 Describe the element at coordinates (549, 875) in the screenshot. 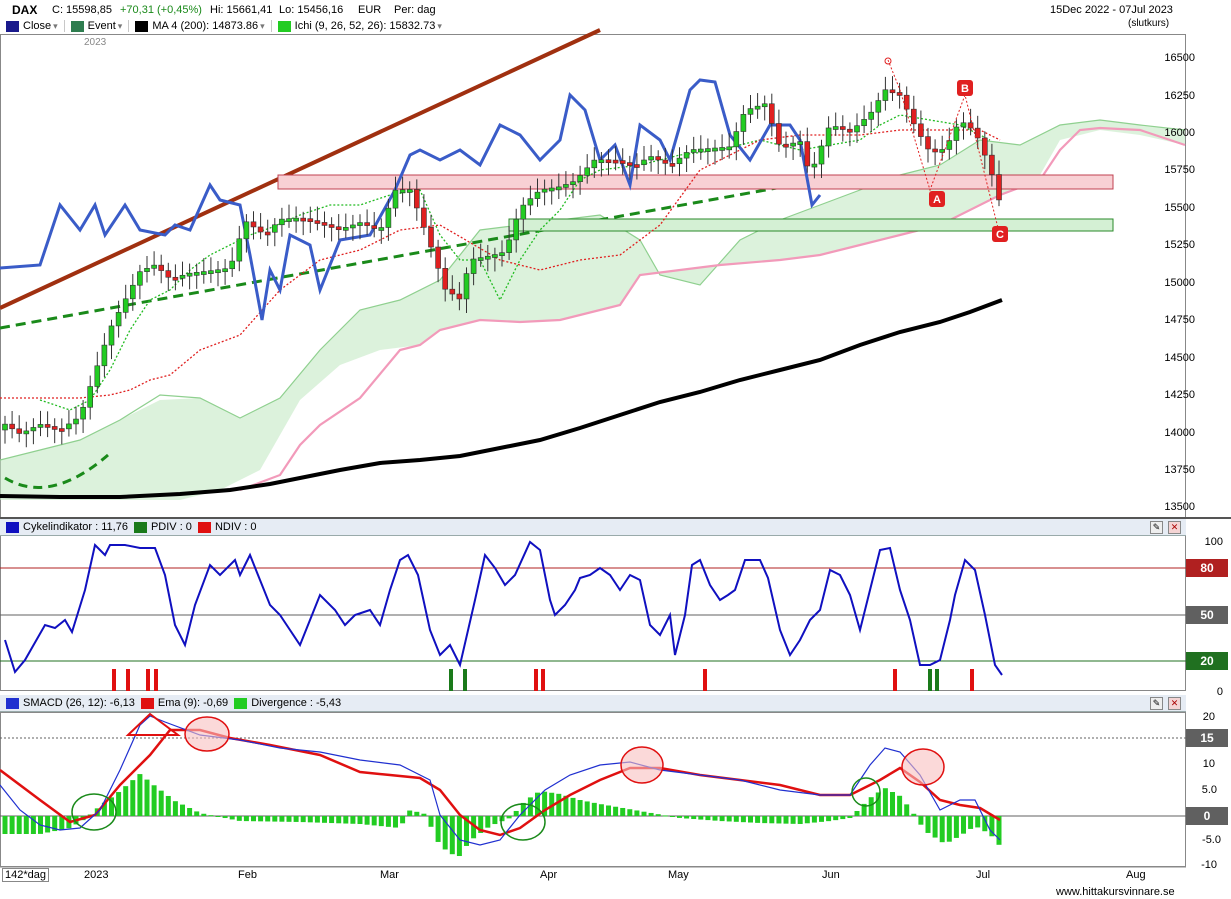

I see `month-label: Apr` at that location.